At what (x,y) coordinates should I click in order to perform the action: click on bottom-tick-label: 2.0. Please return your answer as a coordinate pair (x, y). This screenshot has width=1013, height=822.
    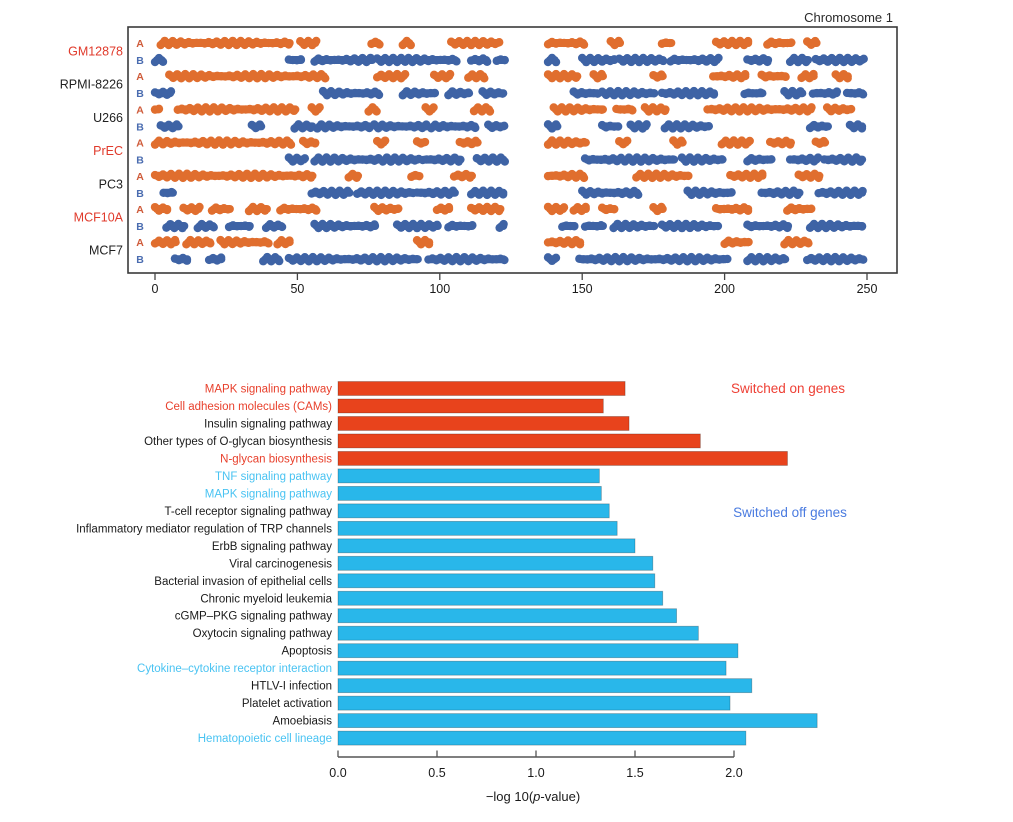
    Looking at the image, I should click on (733, 773).